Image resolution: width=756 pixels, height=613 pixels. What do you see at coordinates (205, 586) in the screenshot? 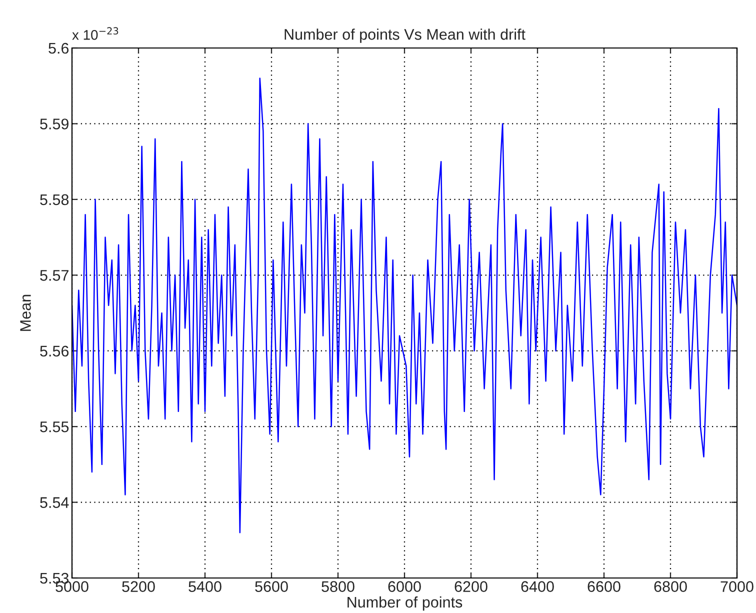
I see `x-tick-label: 5400` at bounding box center [205, 586].